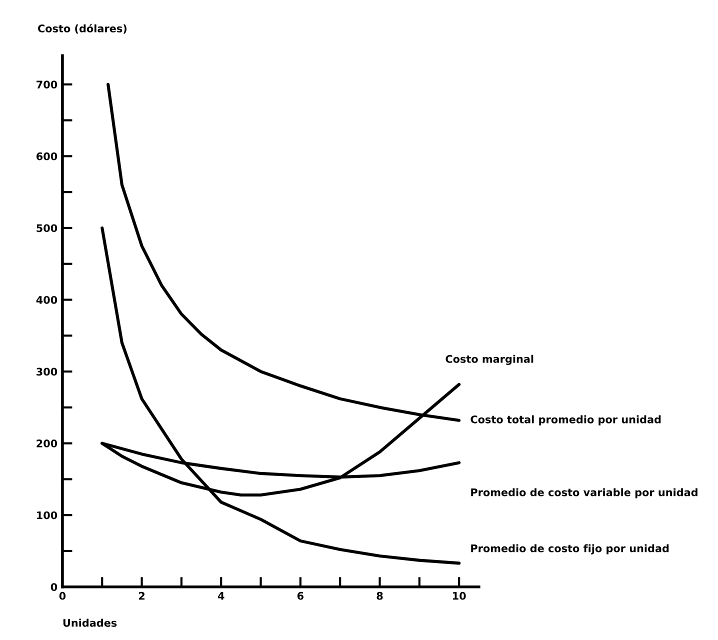 The height and width of the screenshot is (640, 718). What do you see at coordinates (300, 596) in the screenshot?
I see `x-tick-label: 6` at bounding box center [300, 596].